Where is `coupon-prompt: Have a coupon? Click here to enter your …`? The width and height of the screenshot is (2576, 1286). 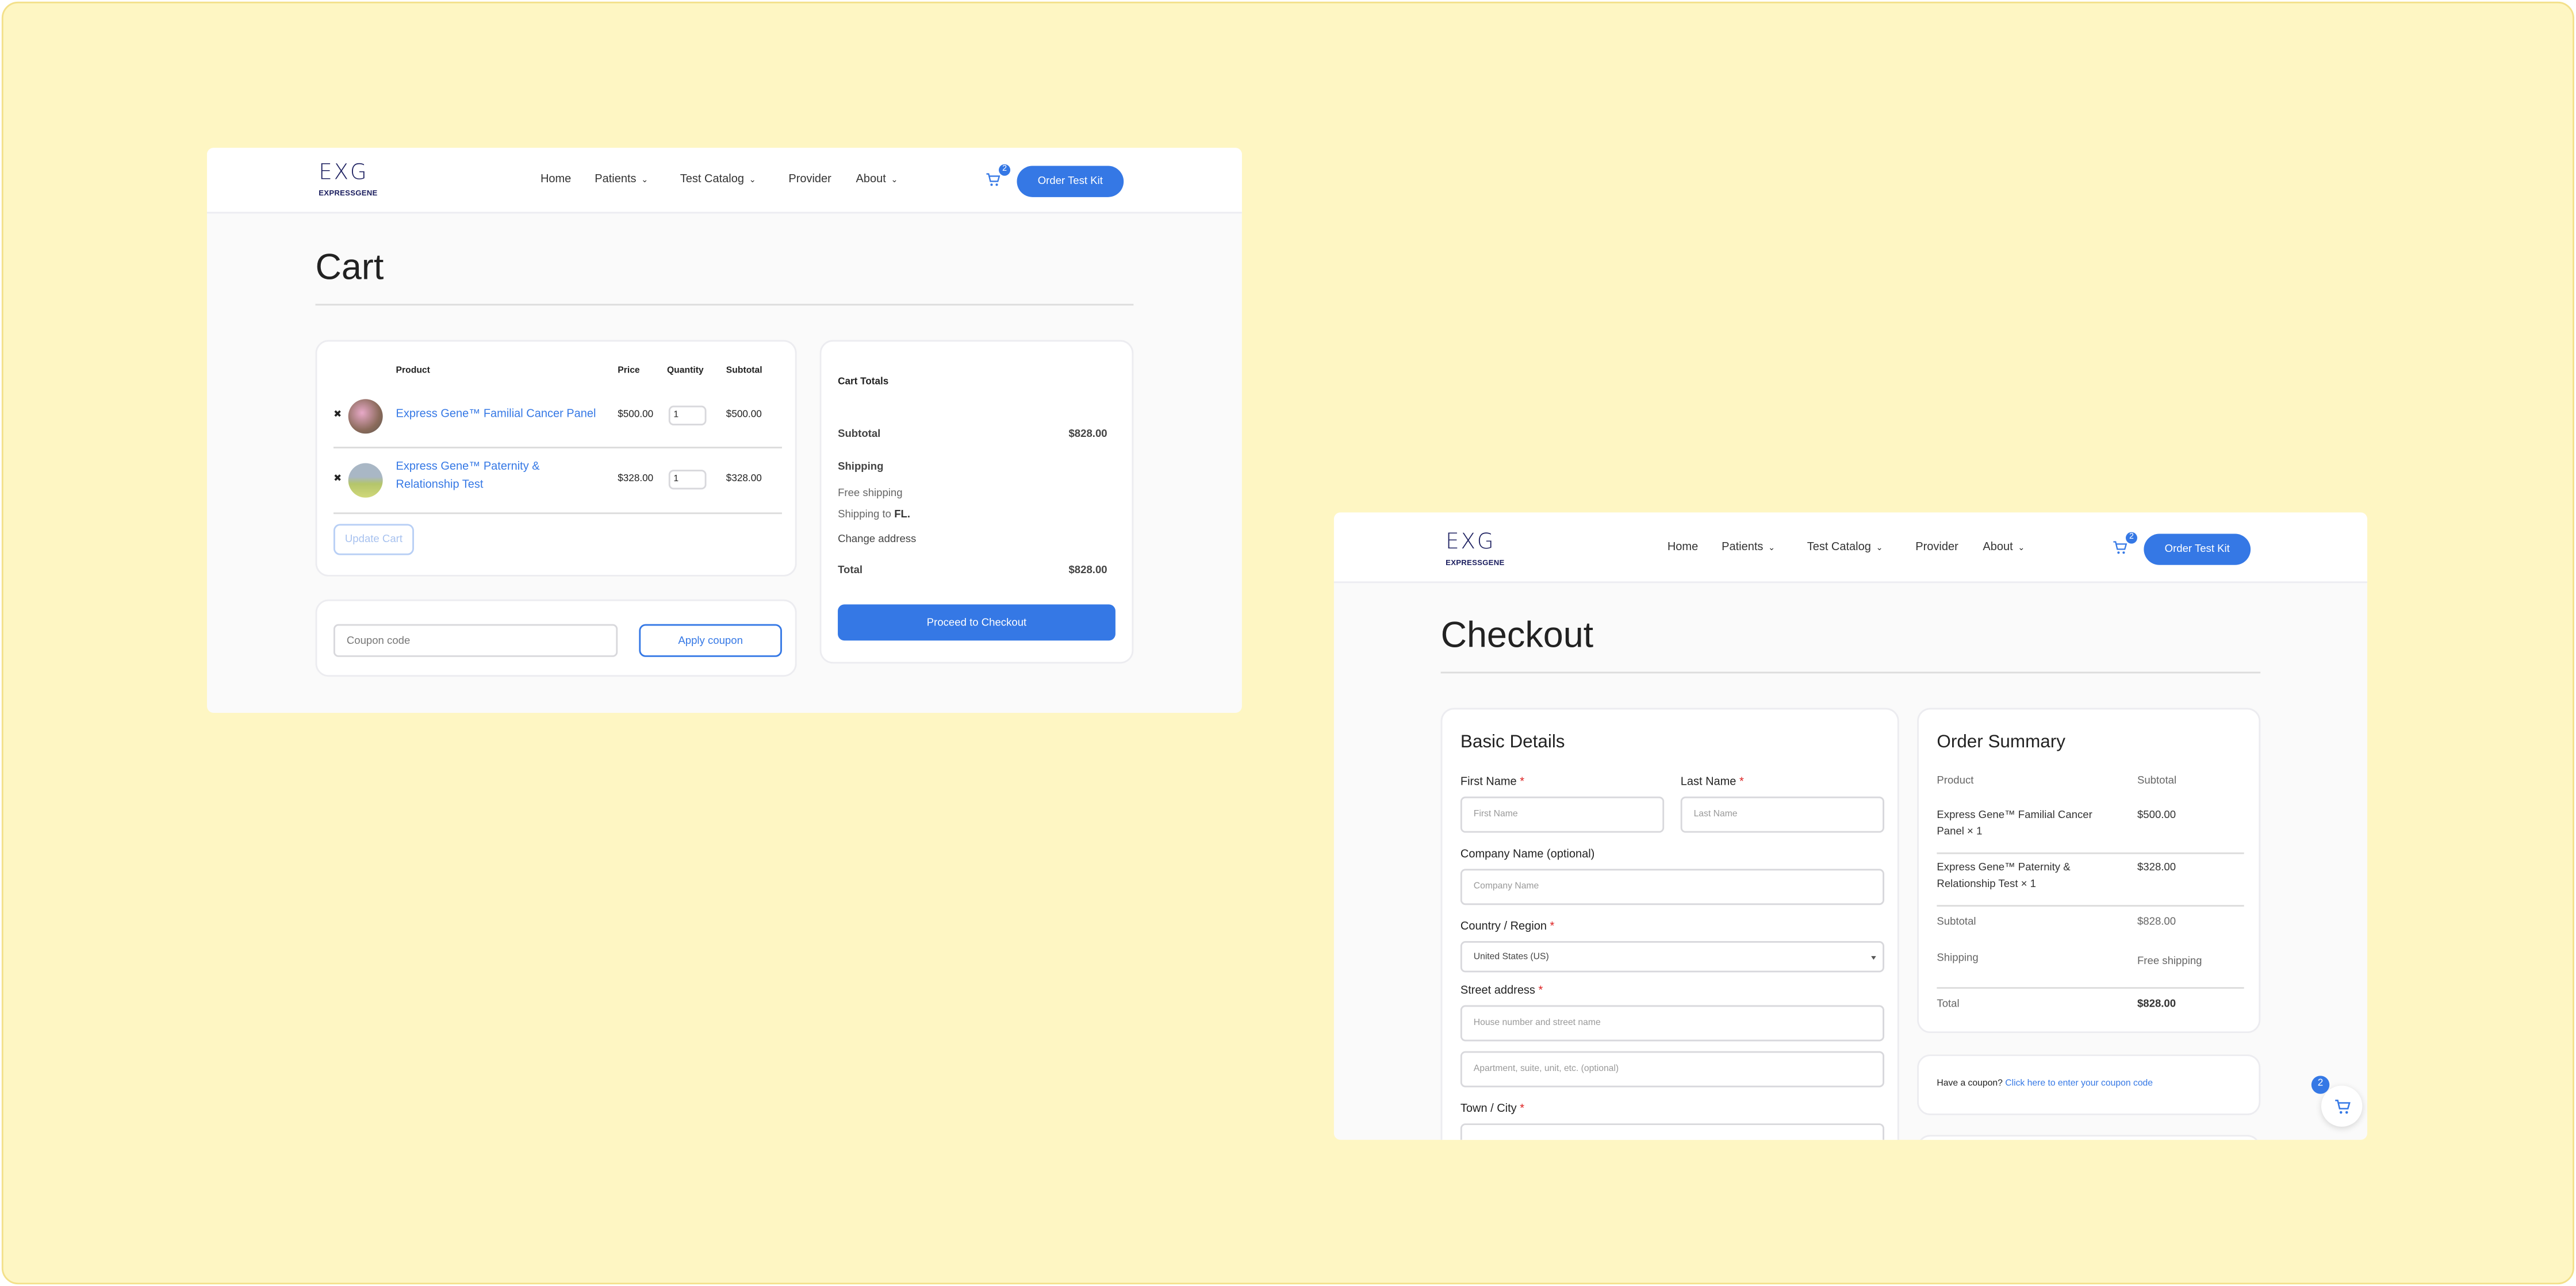 coupon-prompt: Have a coupon? Click here to enter your … is located at coordinates (2045, 1084).